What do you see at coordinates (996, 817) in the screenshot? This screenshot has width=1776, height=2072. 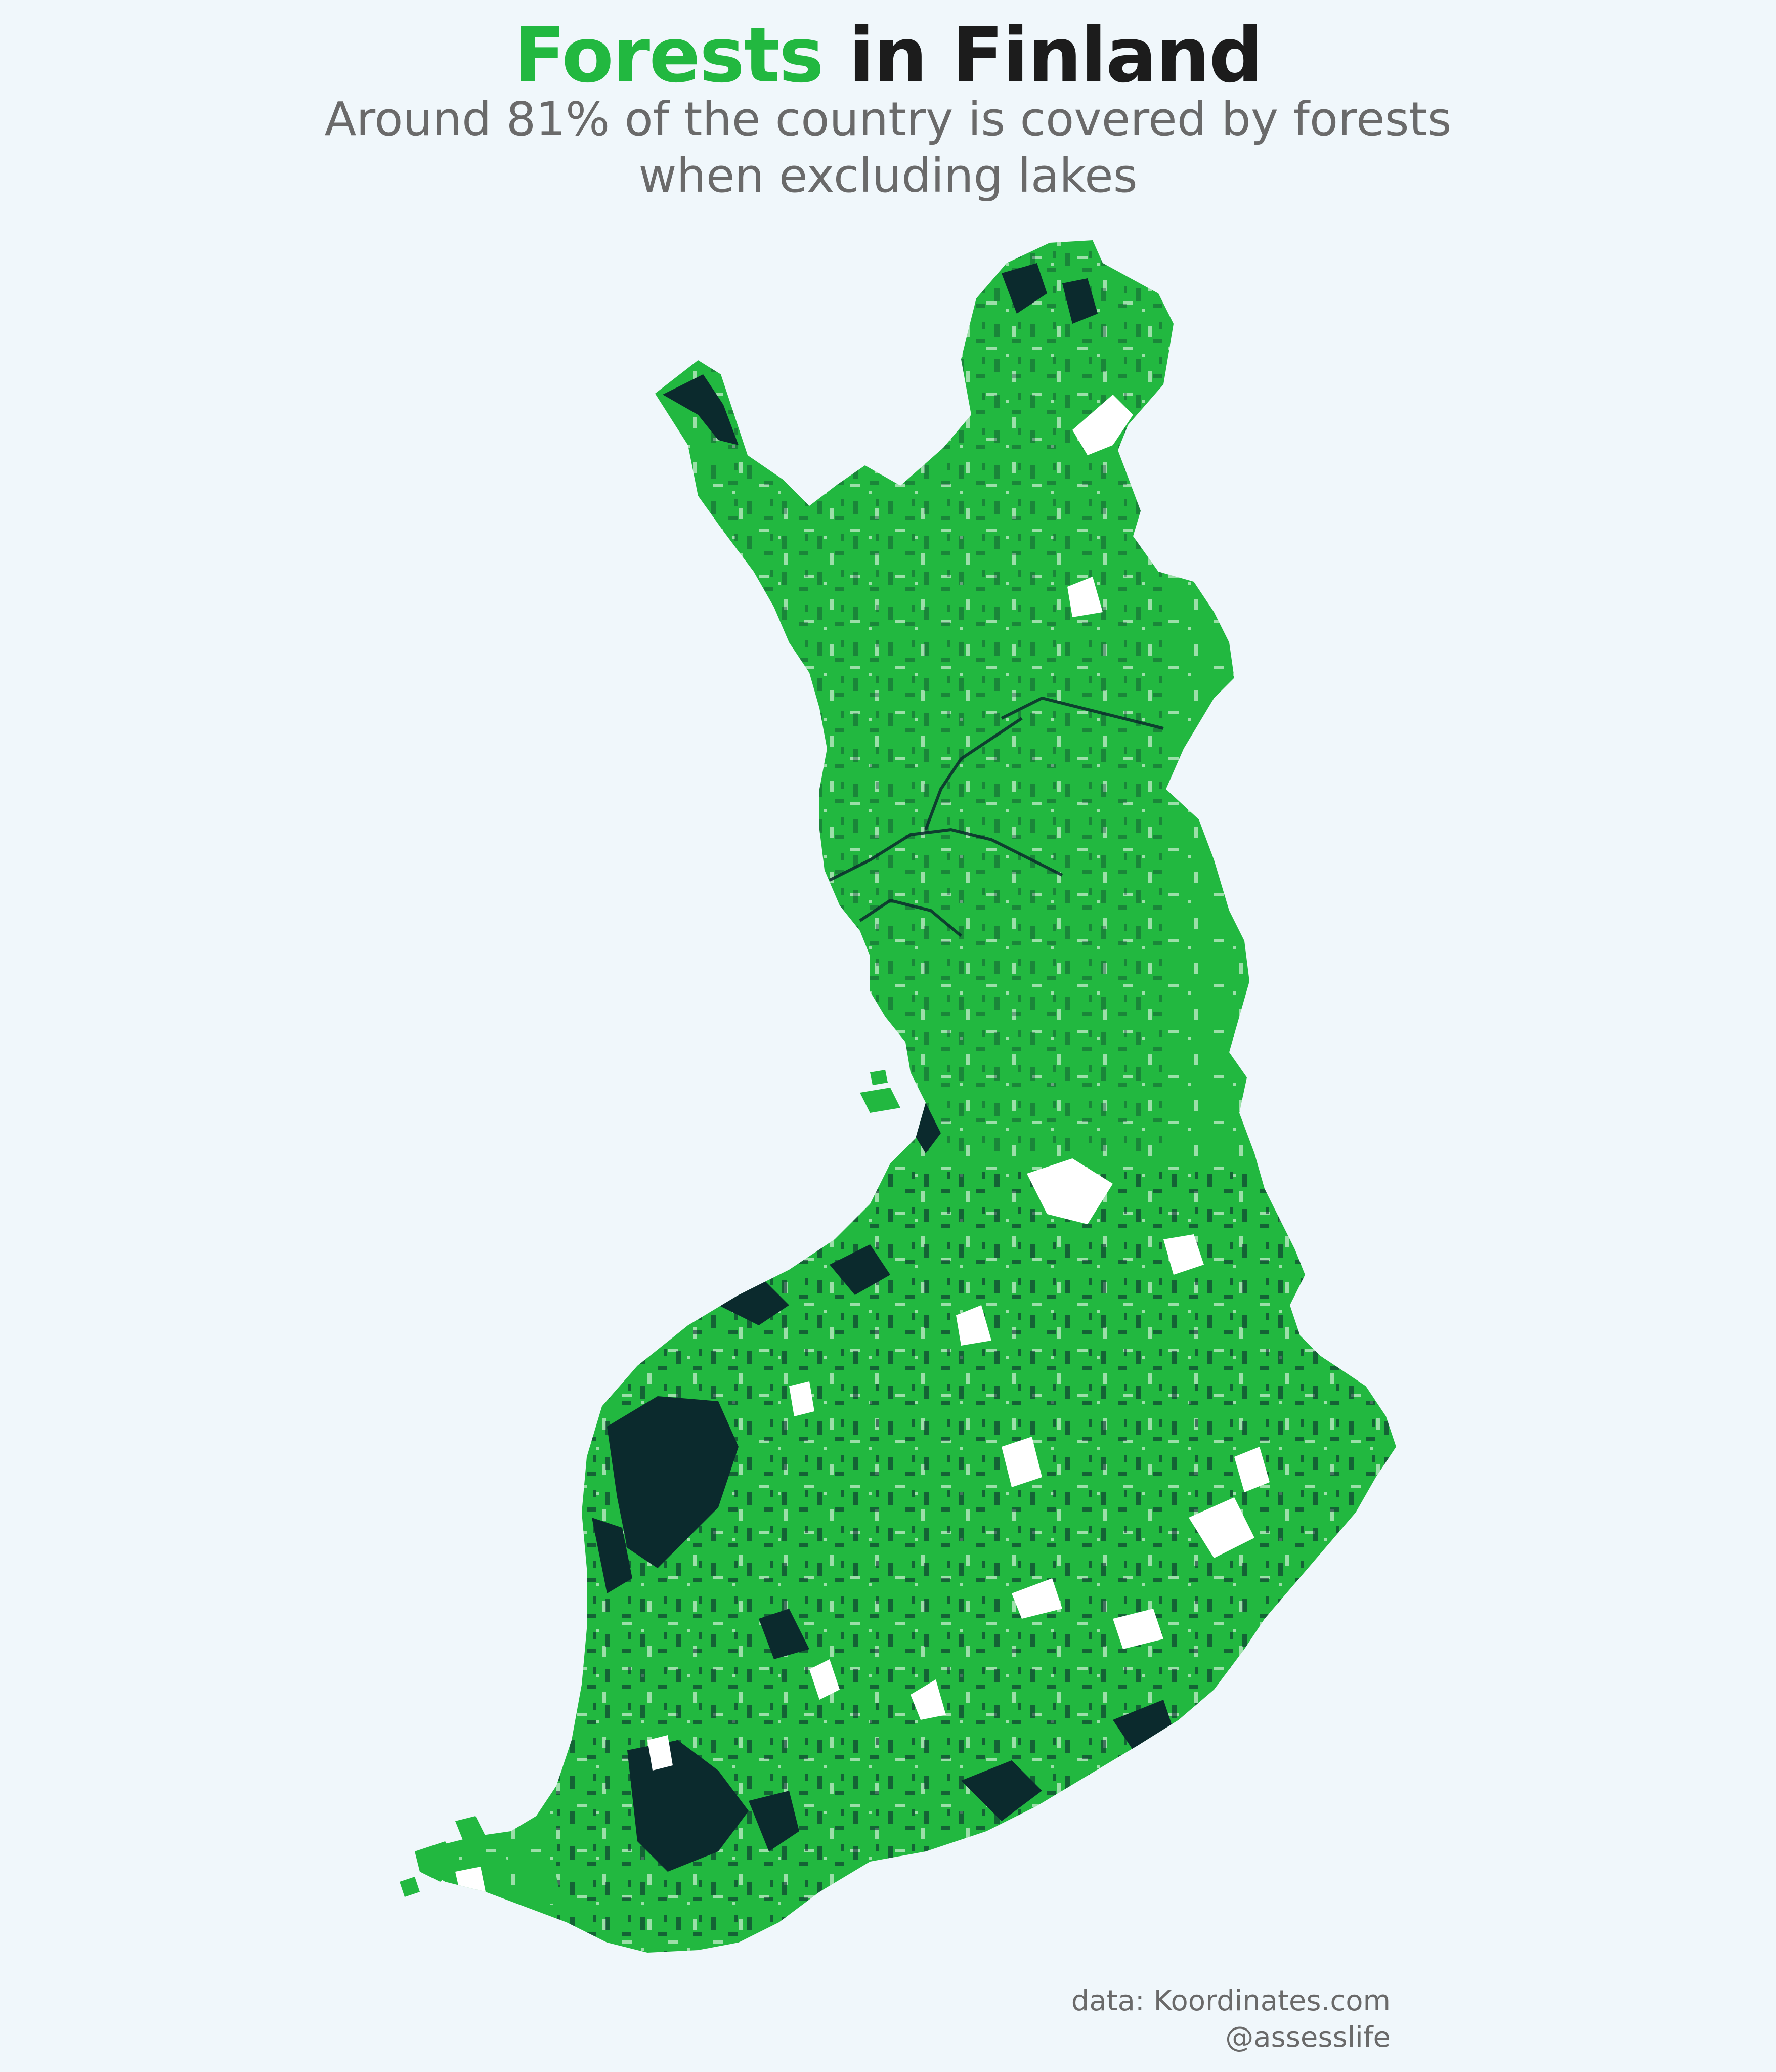 I see `rivers` at bounding box center [996, 817].